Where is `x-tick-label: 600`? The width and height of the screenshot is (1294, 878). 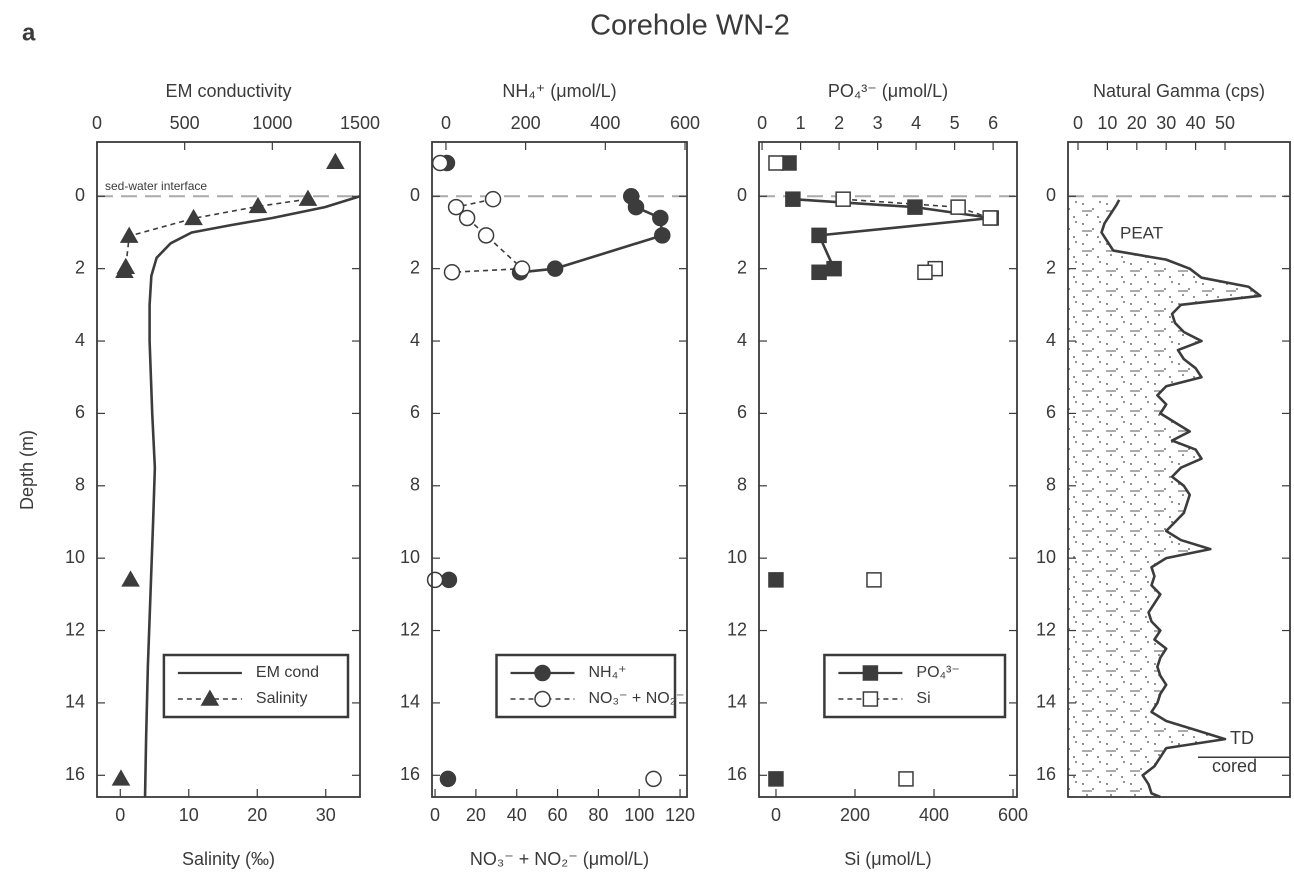
x-tick-label: 600 is located at coordinates (685, 123).